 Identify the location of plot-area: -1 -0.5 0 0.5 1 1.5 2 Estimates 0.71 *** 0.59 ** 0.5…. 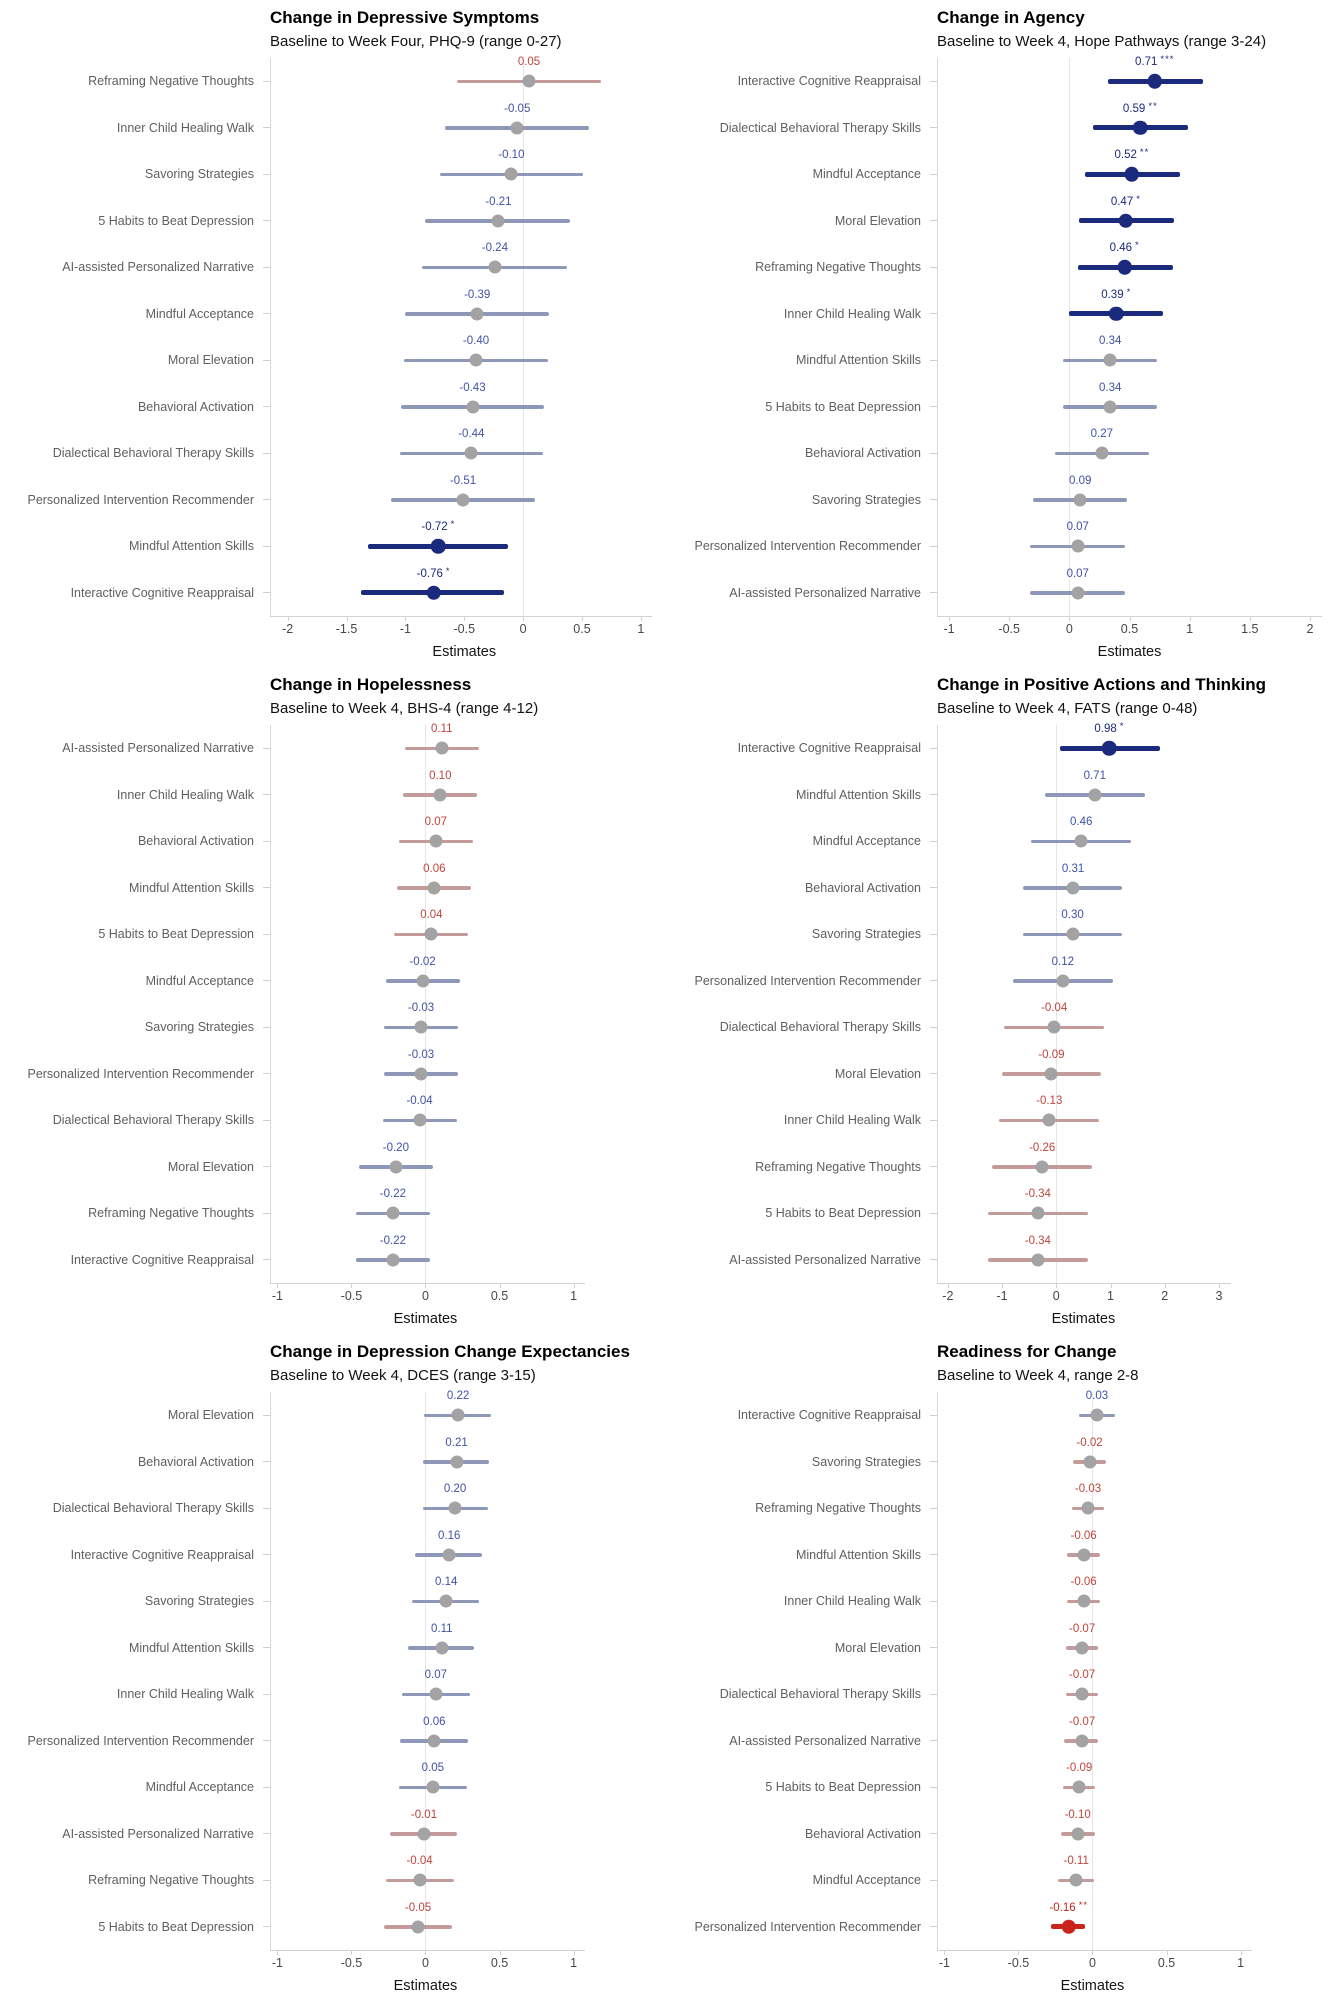
(1126, 357).